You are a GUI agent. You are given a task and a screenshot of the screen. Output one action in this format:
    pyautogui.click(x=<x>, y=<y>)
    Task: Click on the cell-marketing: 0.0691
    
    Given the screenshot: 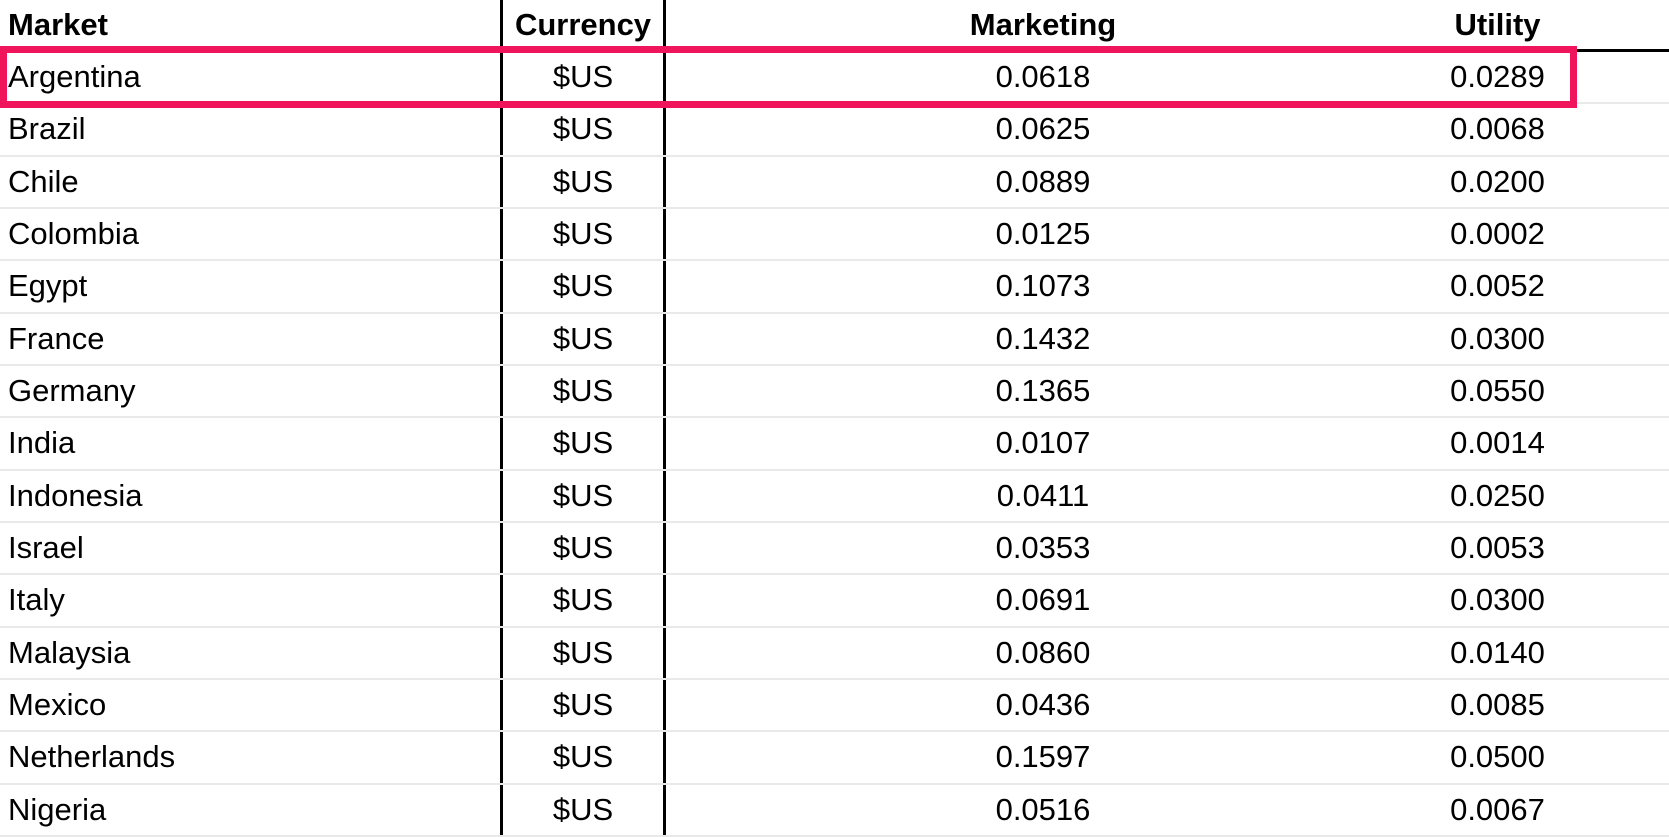 What is the action you would take?
    pyautogui.click(x=1043, y=600)
    